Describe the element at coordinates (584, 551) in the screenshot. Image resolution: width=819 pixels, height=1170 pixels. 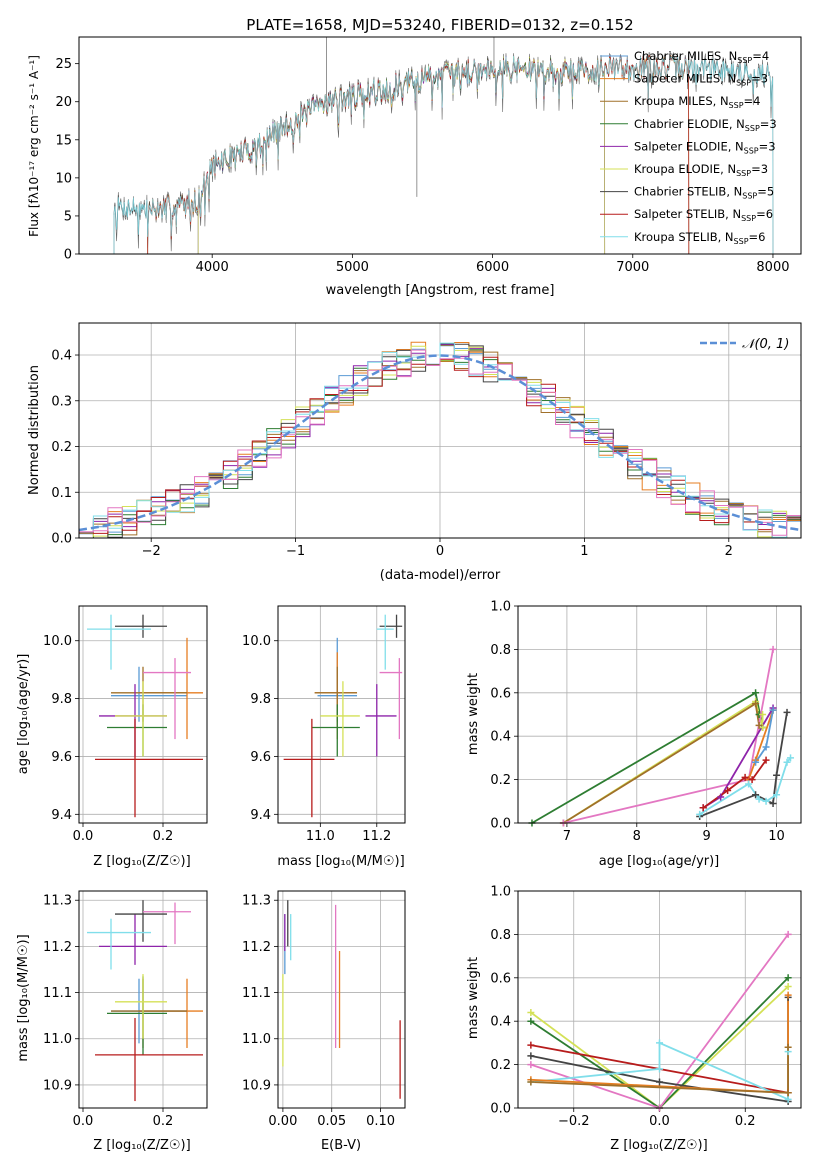
I see `x-tick-label: 1` at that location.